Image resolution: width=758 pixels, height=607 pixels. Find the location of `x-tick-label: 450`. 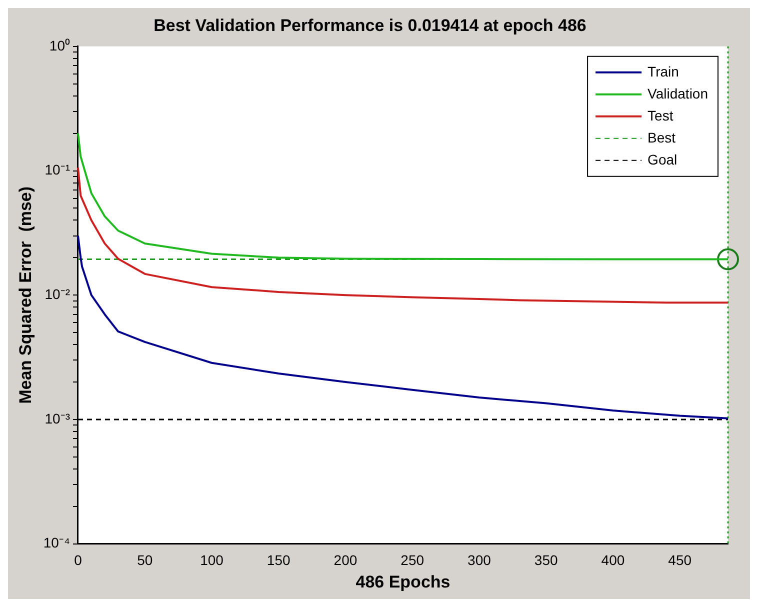

x-tick-label: 450 is located at coordinates (680, 560).